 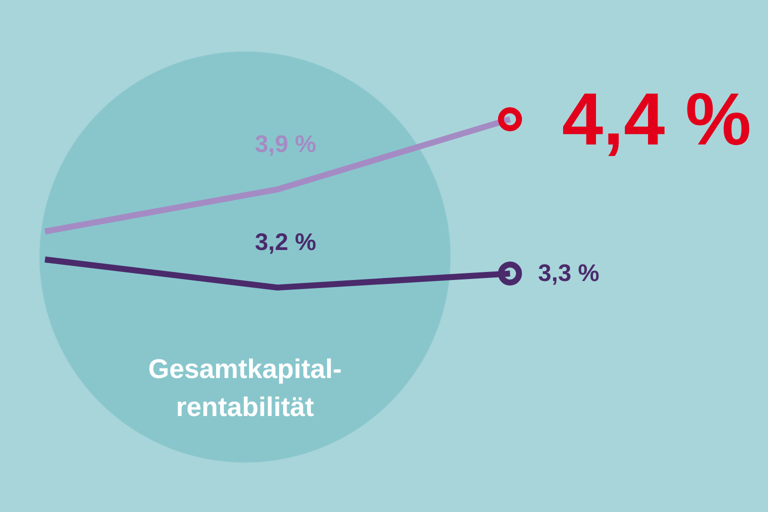 What do you see at coordinates (285, 242) in the screenshot?
I see `data-label: 3,2 %` at bounding box center [285, 242].